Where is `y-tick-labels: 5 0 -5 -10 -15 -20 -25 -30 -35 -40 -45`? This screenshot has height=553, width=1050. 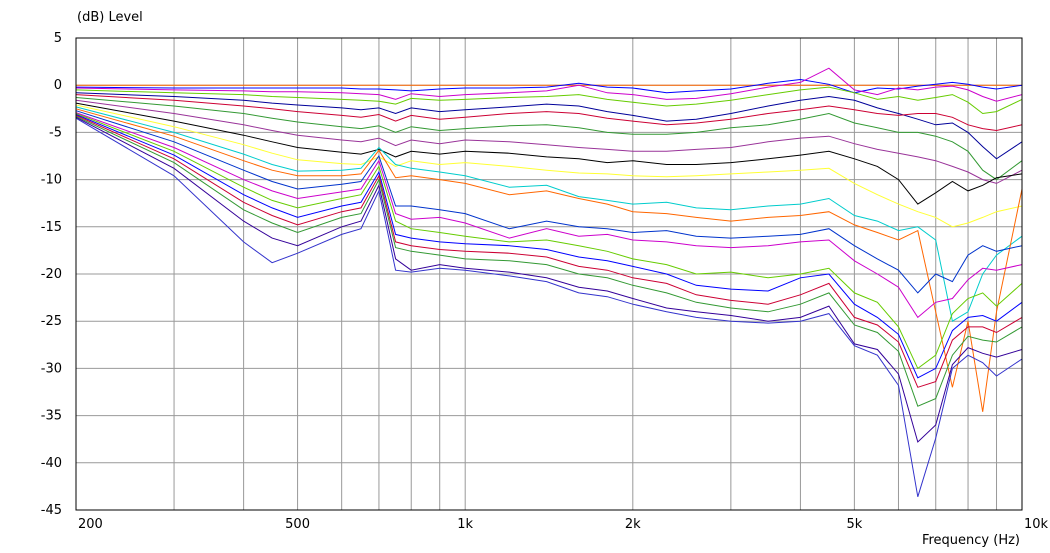
y-tick-labels: 5 0 -5 -10 -15 -20 -25 -30 -35 -40 -45 is located at coordinates (51, 274).